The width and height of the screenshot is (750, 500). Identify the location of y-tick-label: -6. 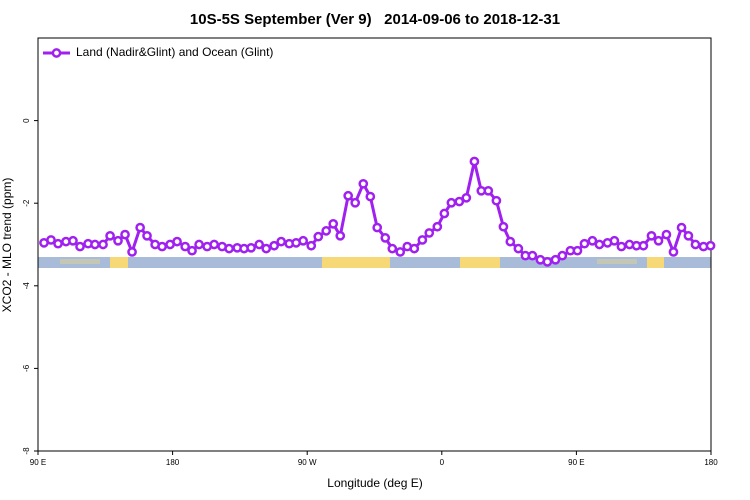
(26, 368).